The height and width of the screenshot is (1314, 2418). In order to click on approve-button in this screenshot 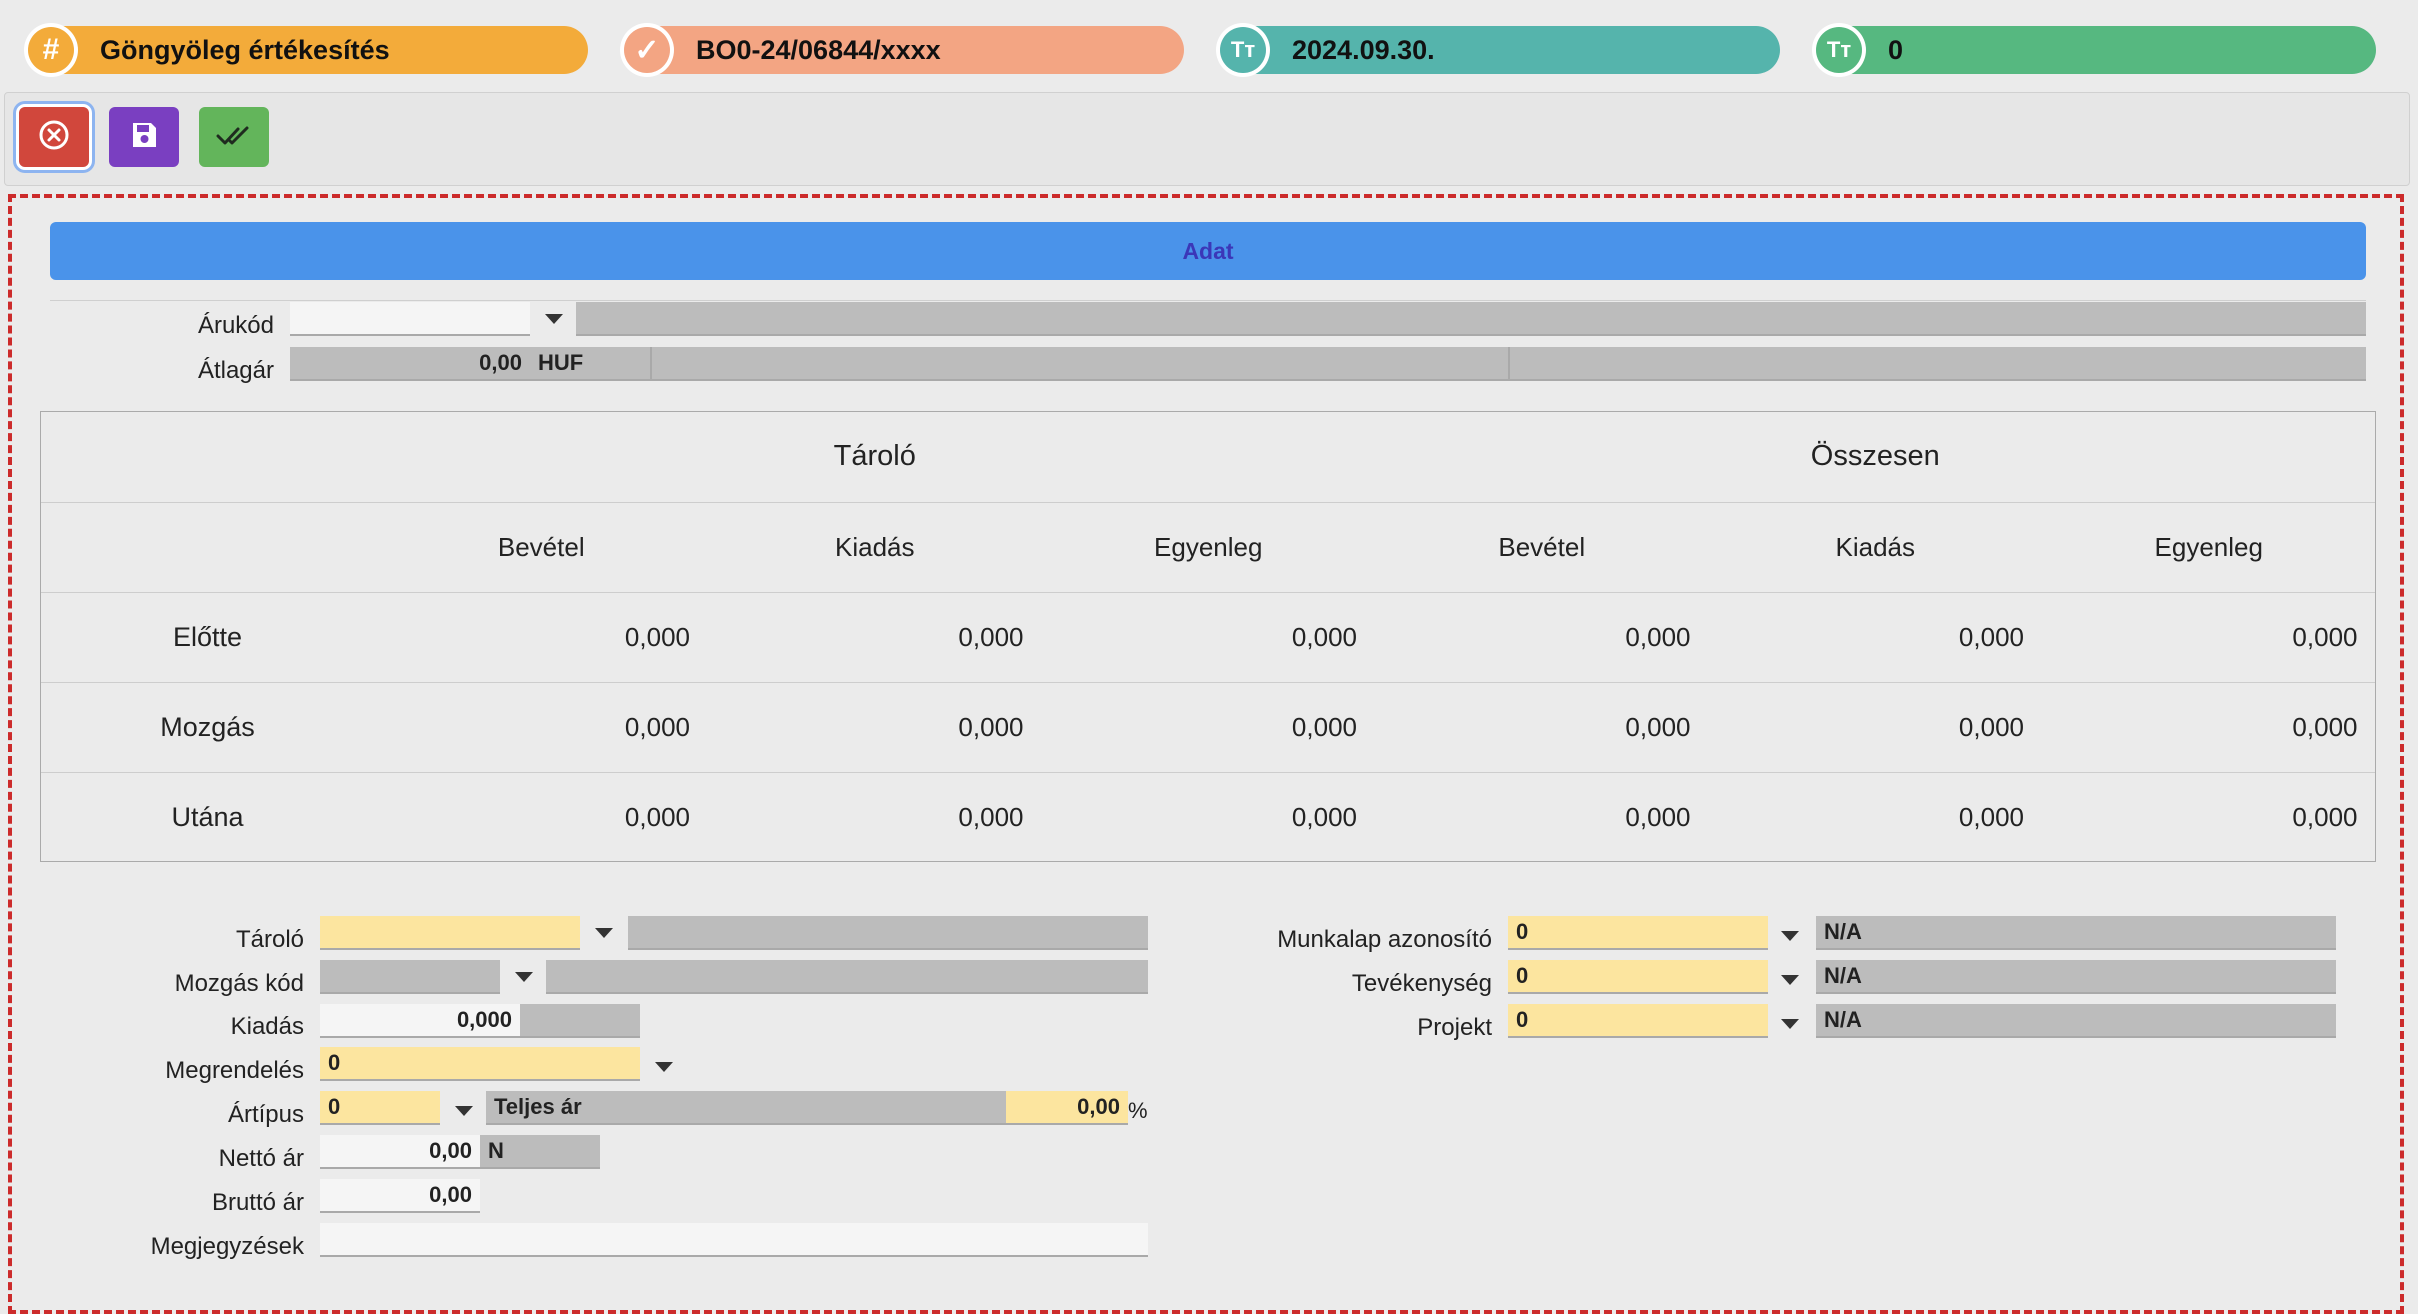, I will do `click(234, 137)`.